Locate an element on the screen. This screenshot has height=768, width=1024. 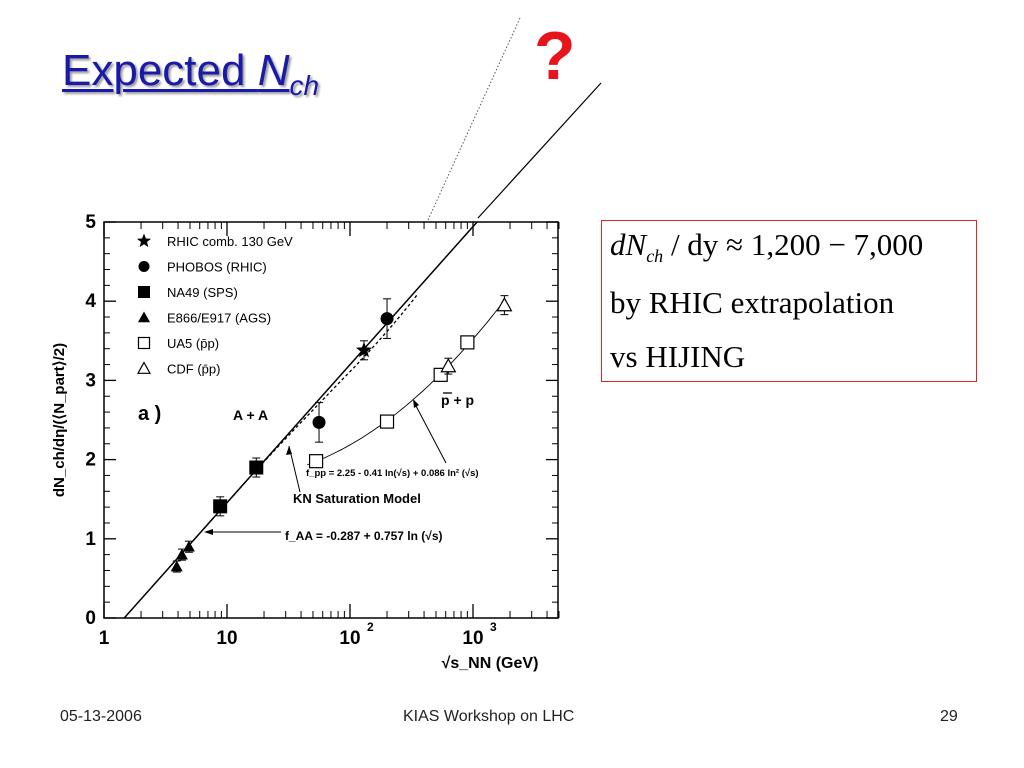
fpp-arrow-head is located at coordinates (416, 403).